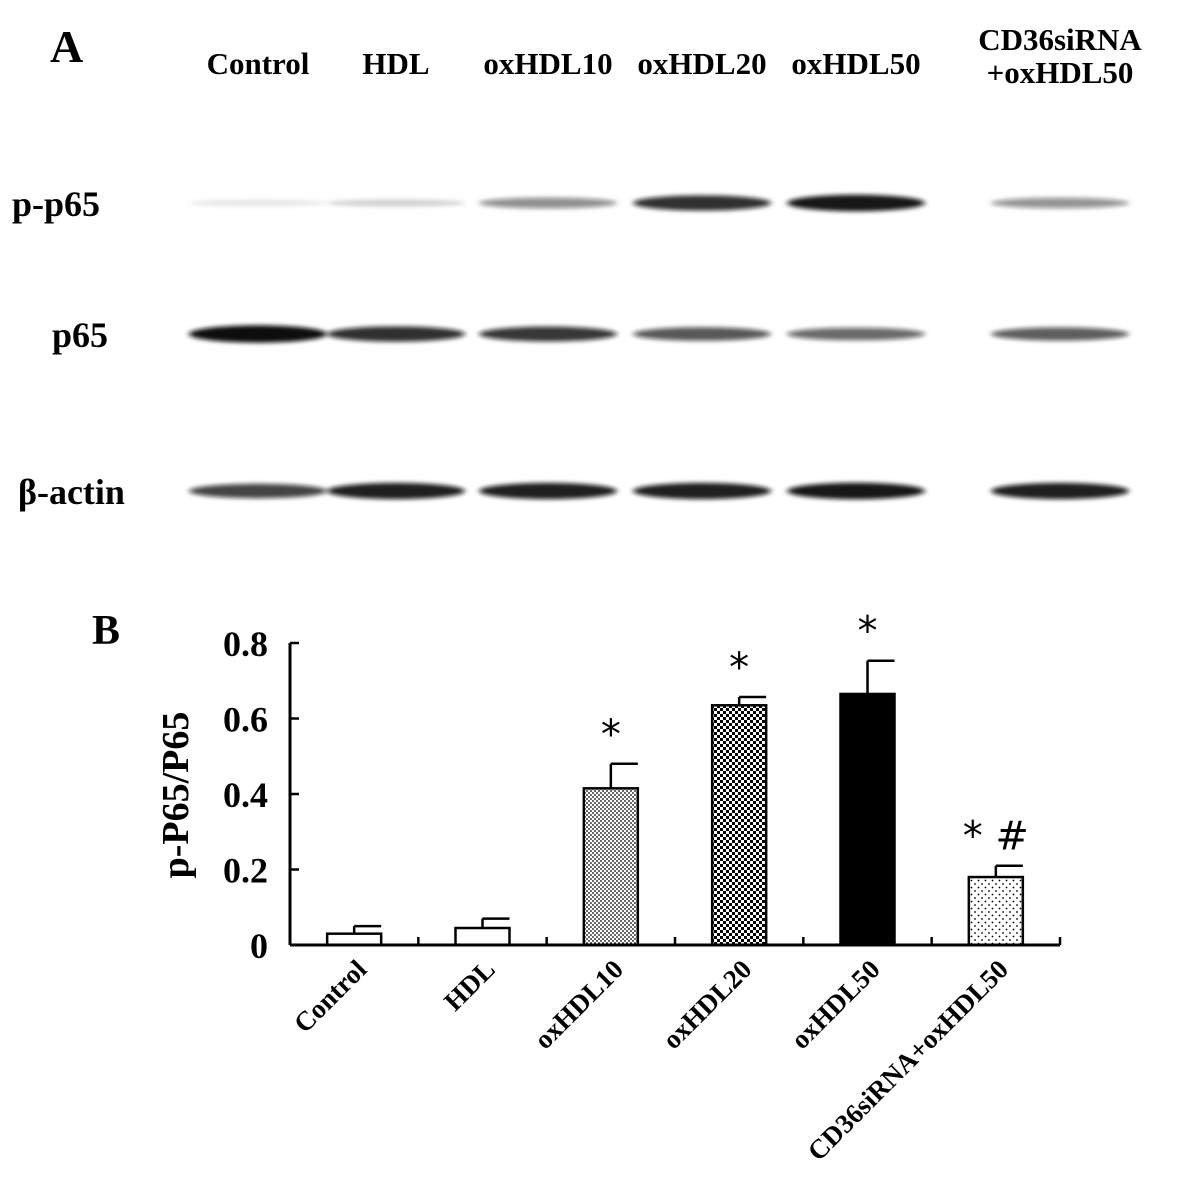 The width and height of the screenshot is (1181, 1202). I want to click on y-ticks: 0 0.2 0.4 0.6 0.8, so click(261, 795).